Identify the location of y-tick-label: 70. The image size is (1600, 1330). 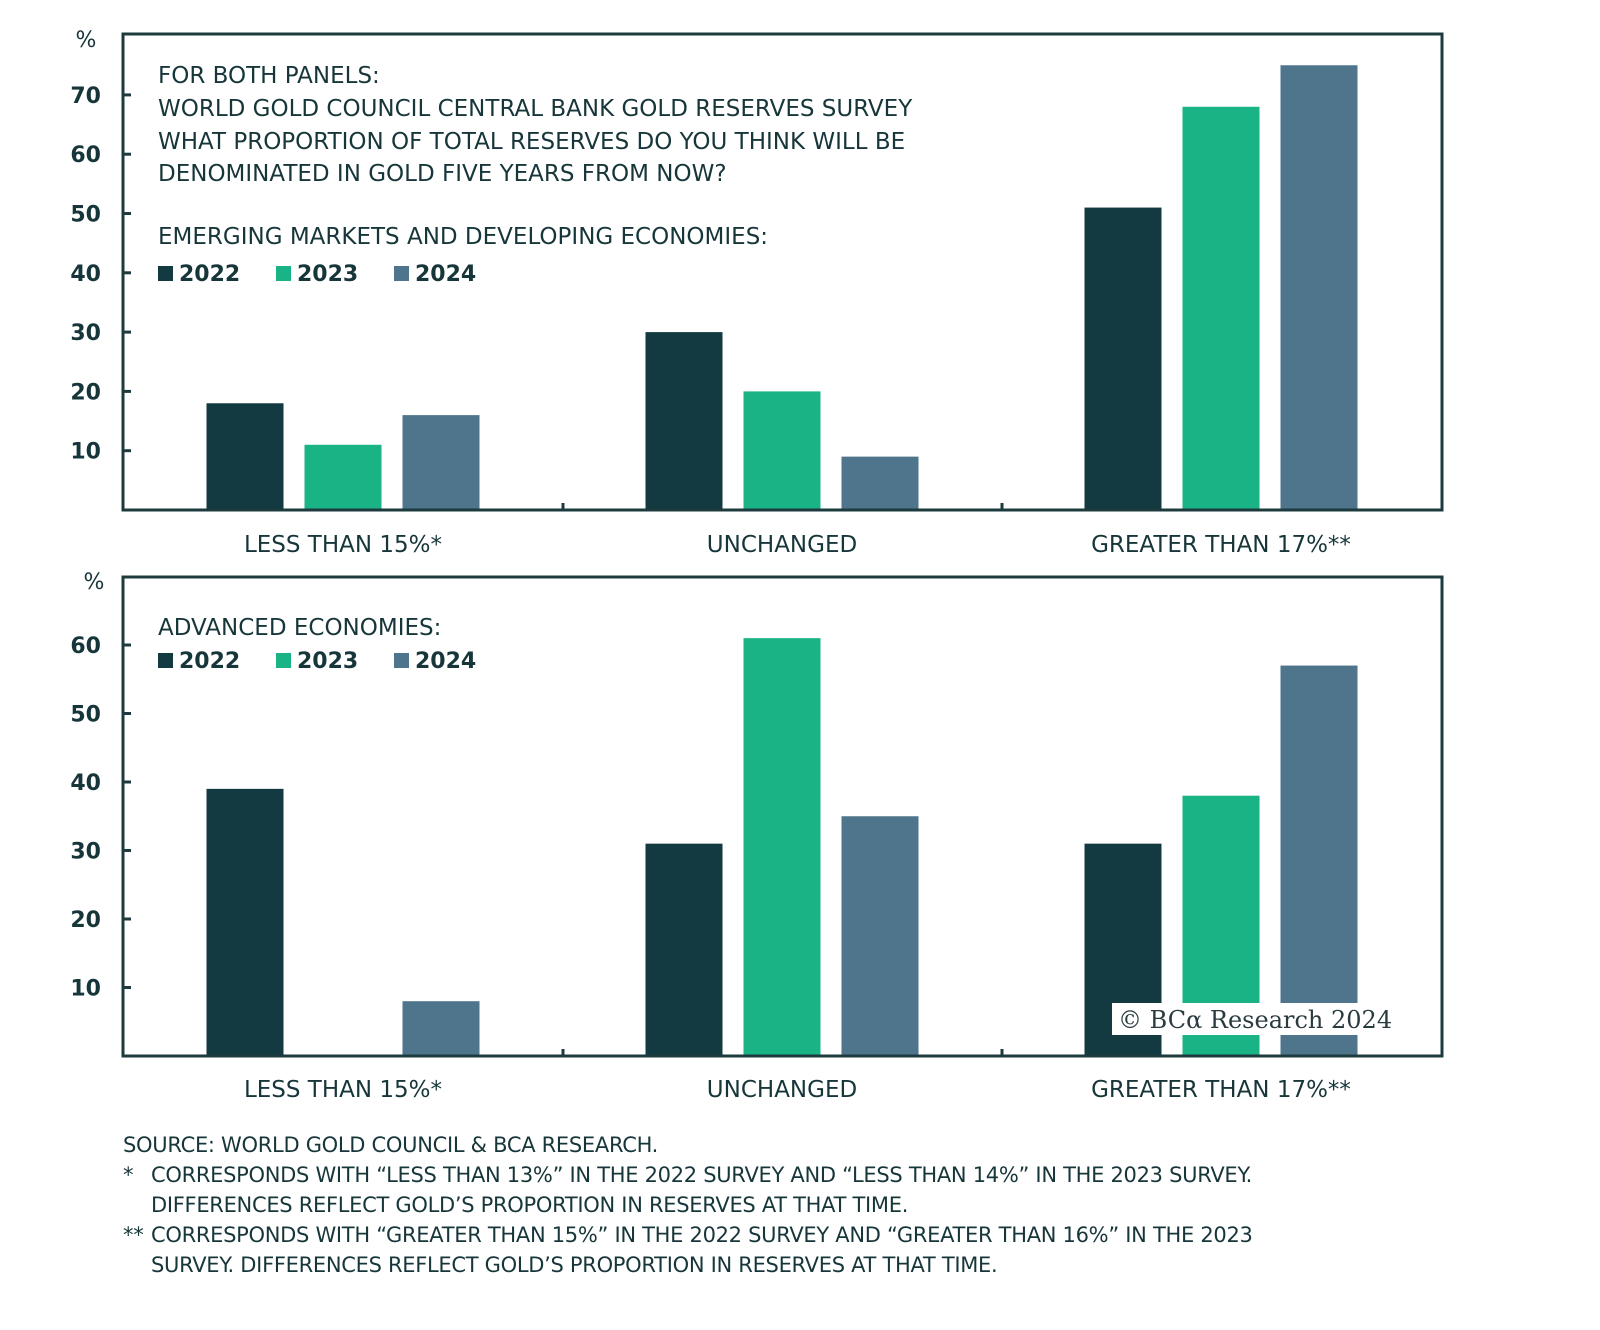
(85, 96).